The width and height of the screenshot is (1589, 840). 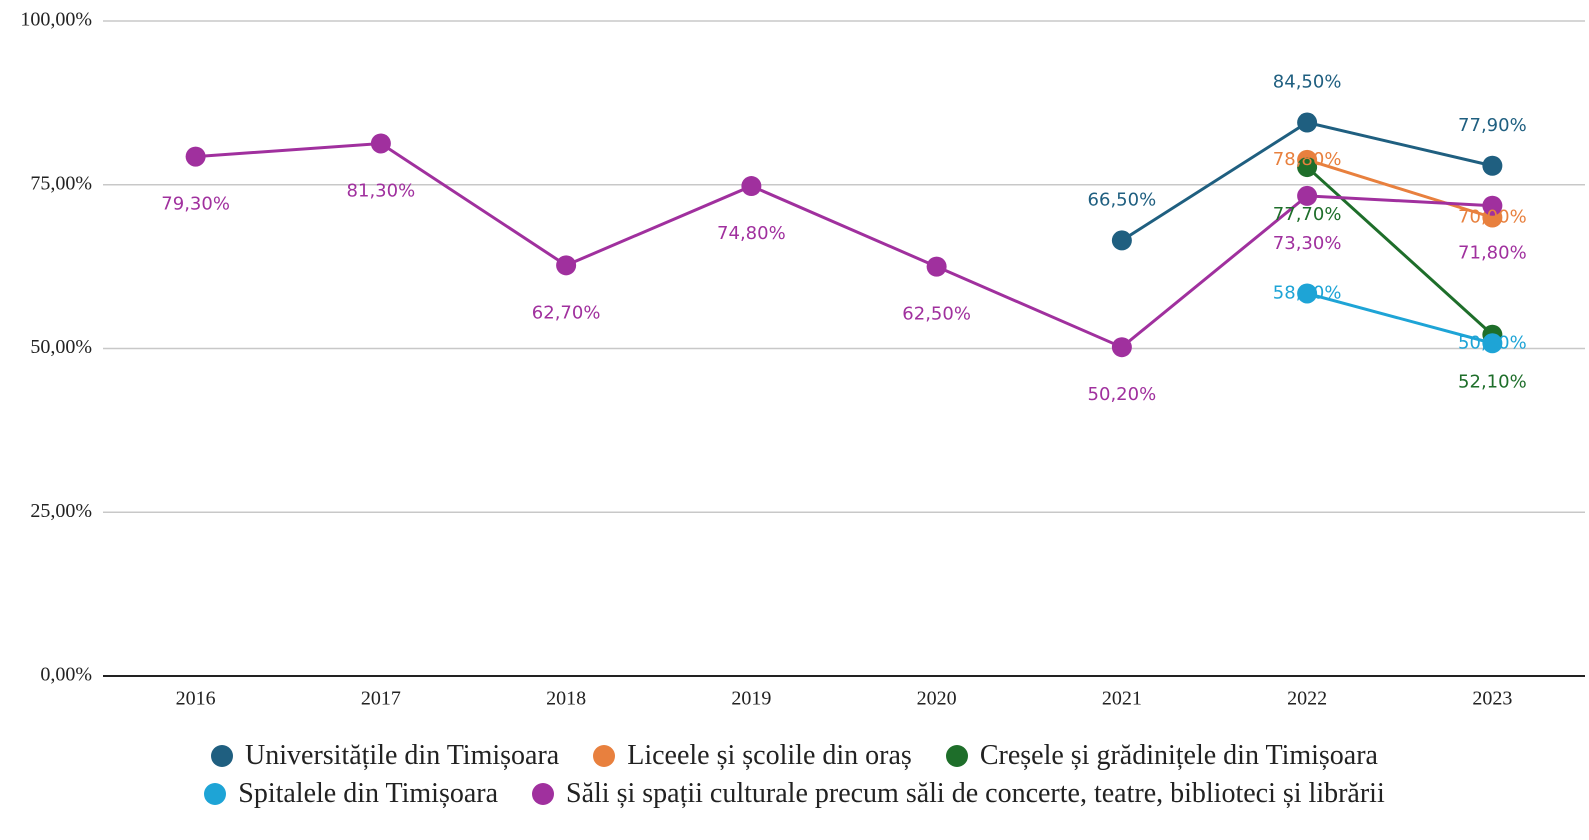 What do you see at coordinates (61, 347) in the screenshot?
I see `y-tick-label: 50,00%` at bounding box center [61, 347].